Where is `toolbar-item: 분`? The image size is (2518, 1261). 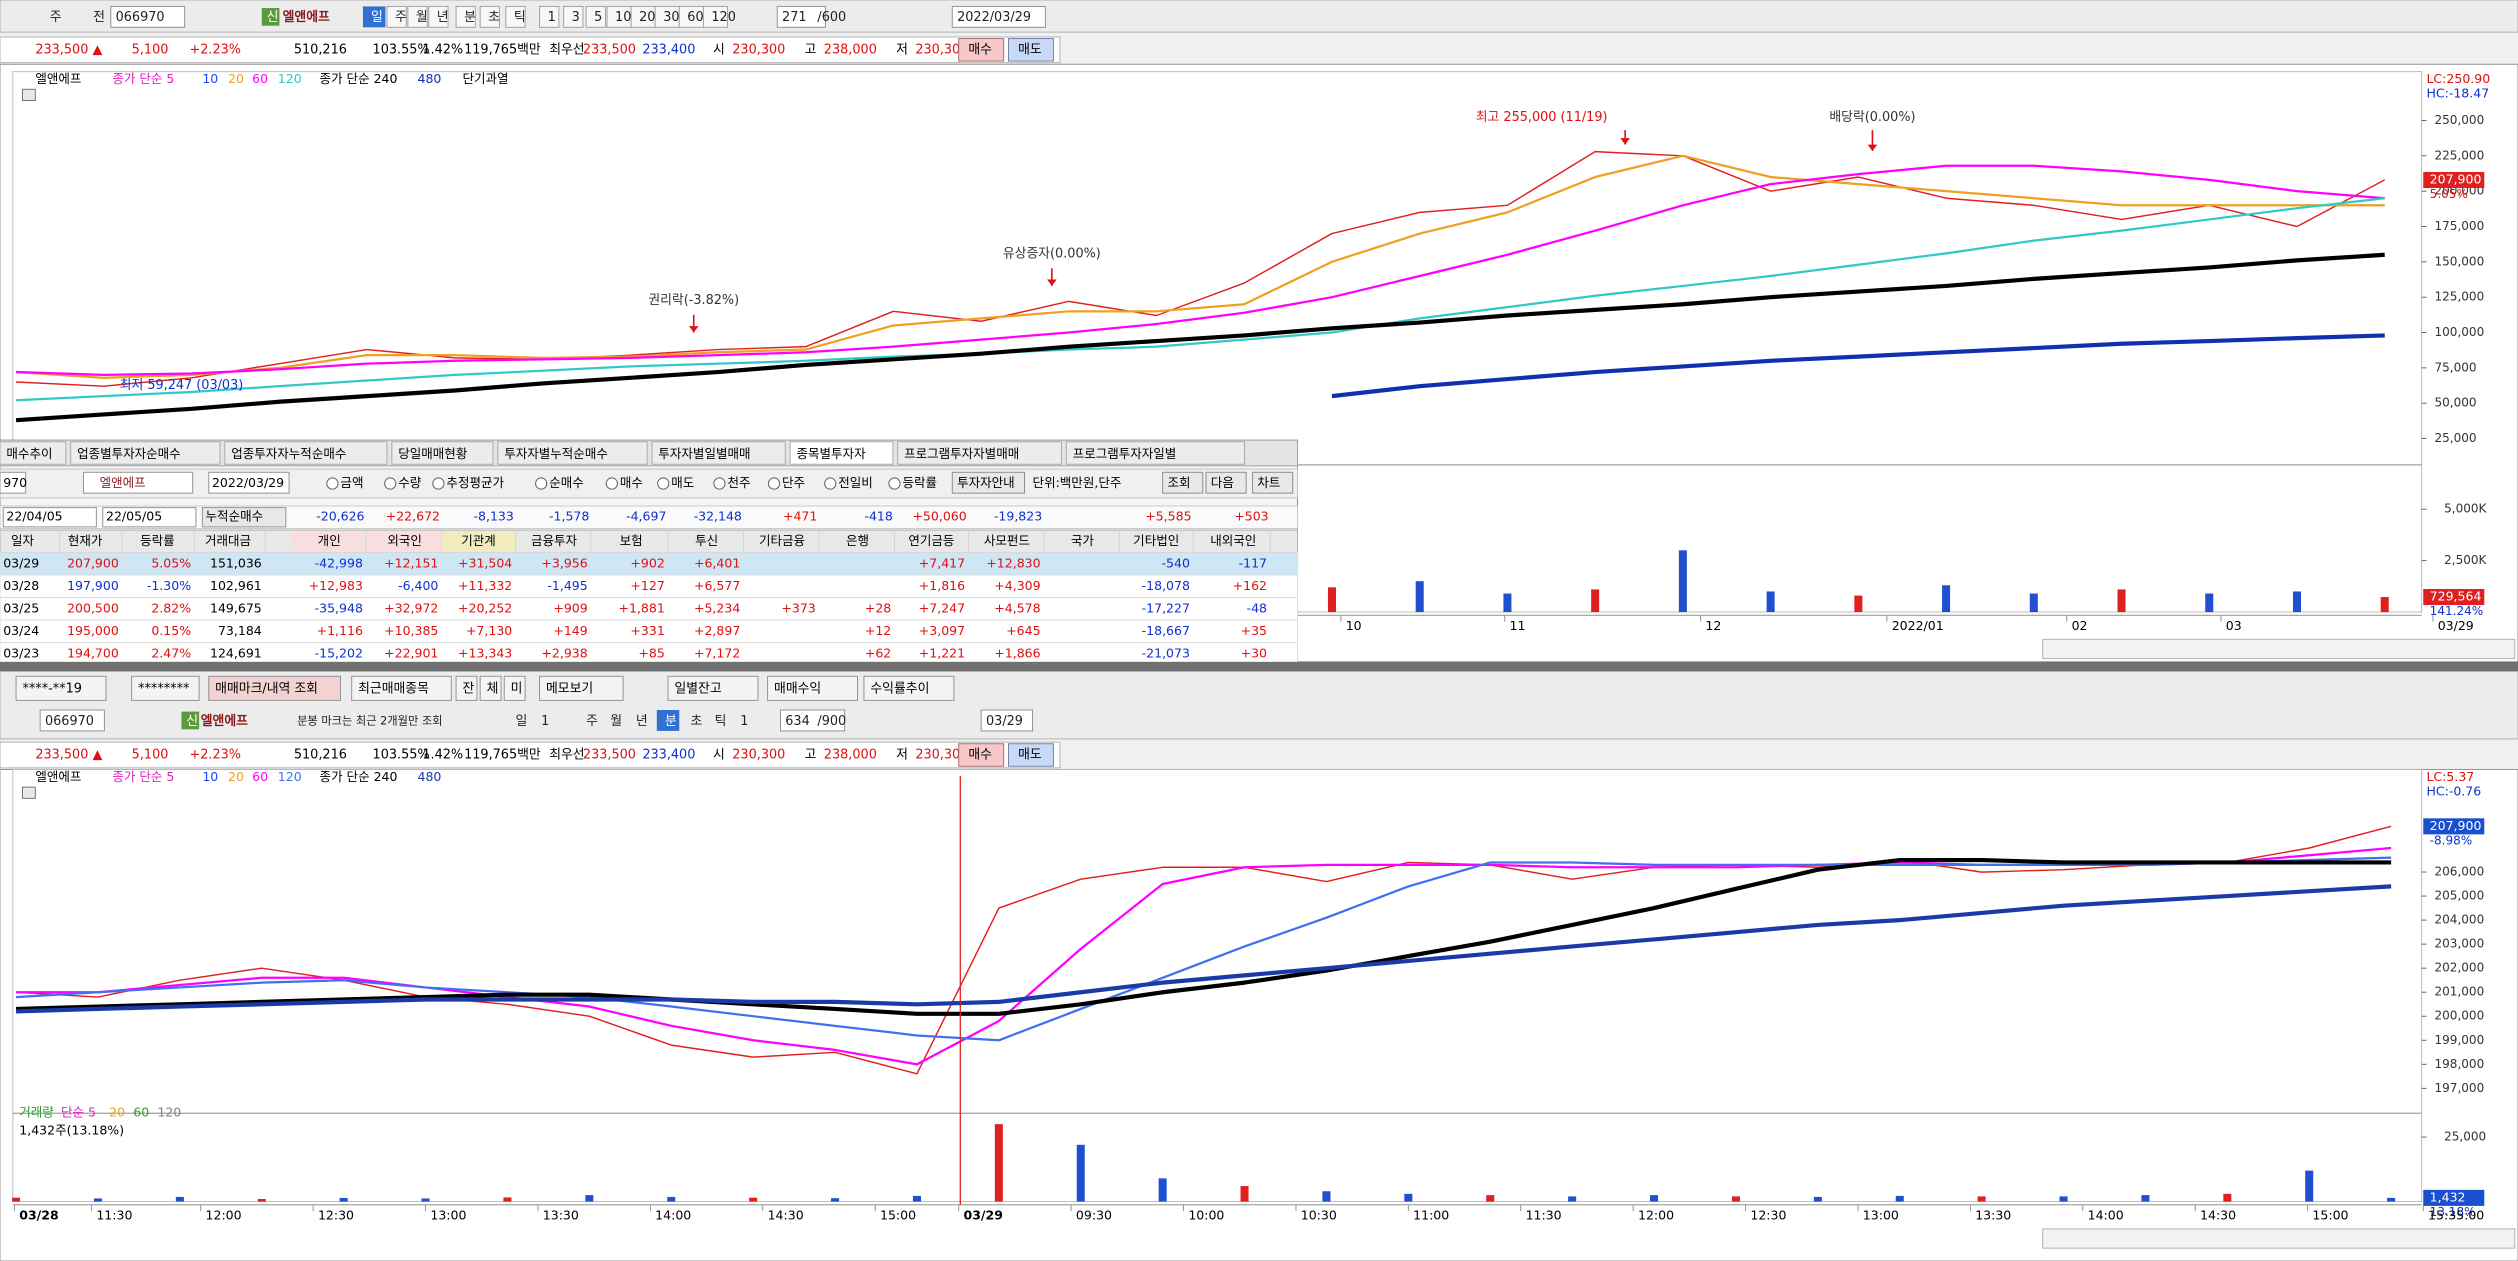
toolbar-item: 분 is located at coordinates (470, 17).